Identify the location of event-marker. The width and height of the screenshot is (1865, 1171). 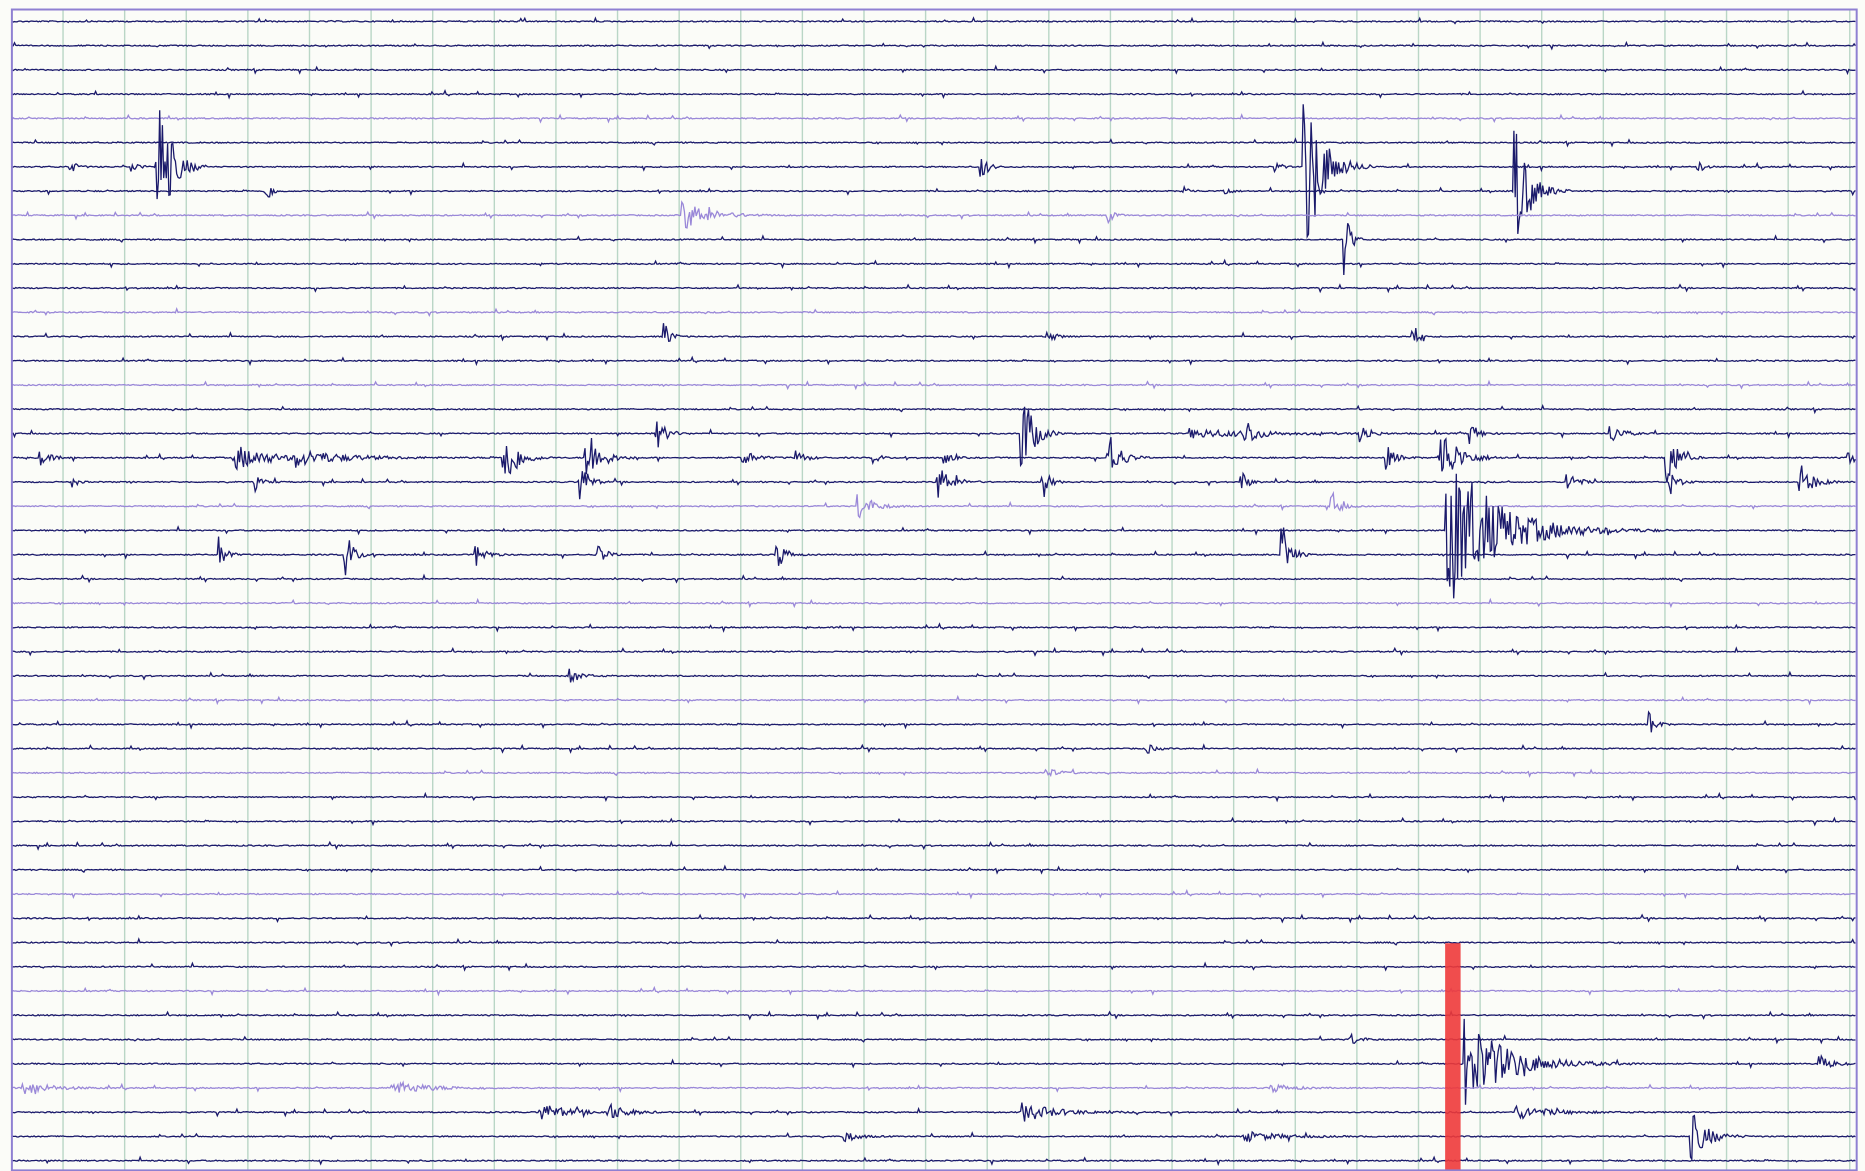
(1453, 1057).